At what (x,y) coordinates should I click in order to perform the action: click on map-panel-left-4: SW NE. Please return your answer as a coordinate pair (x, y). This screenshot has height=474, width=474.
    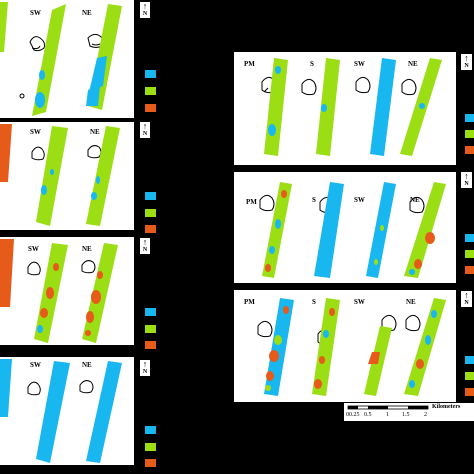
    Looking at the image, I should click on (67, 411).